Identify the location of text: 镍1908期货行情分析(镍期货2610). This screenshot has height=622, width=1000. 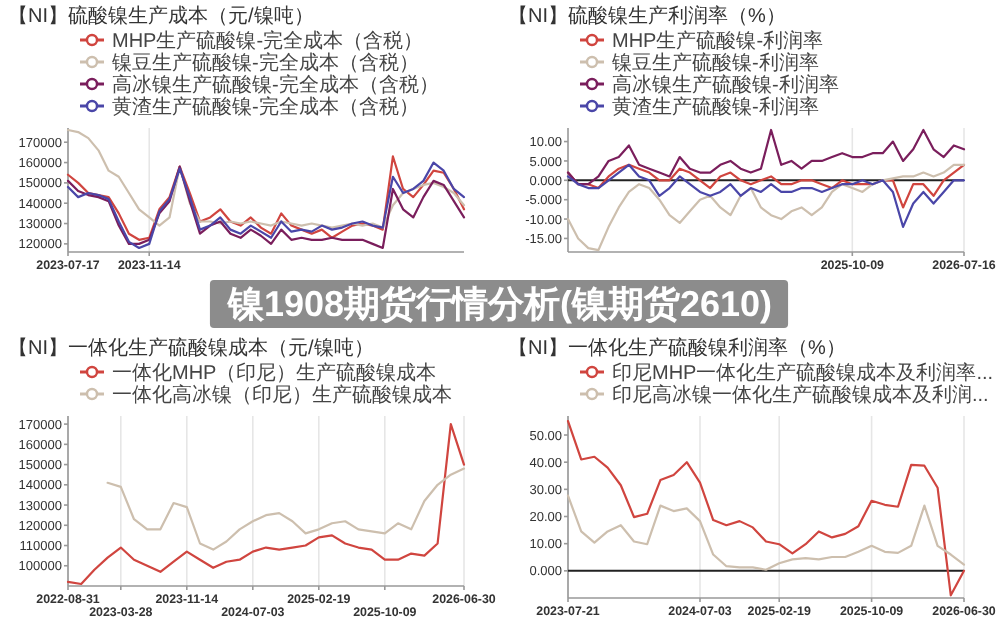
(499, 304).